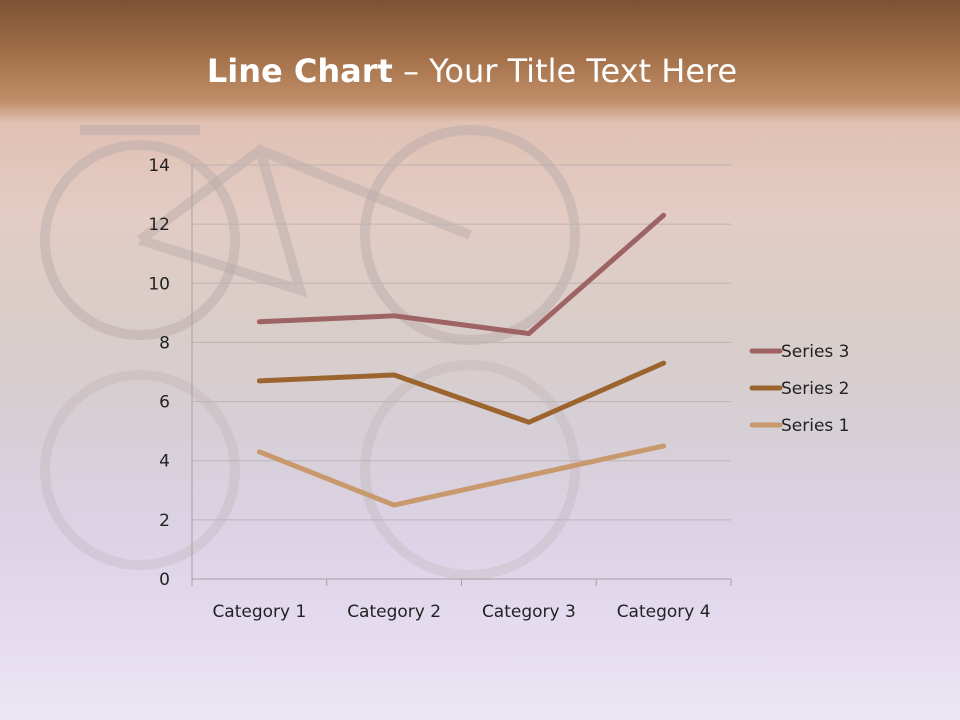  I want to click on x-tick-label: Category 2, so click(394, 612).